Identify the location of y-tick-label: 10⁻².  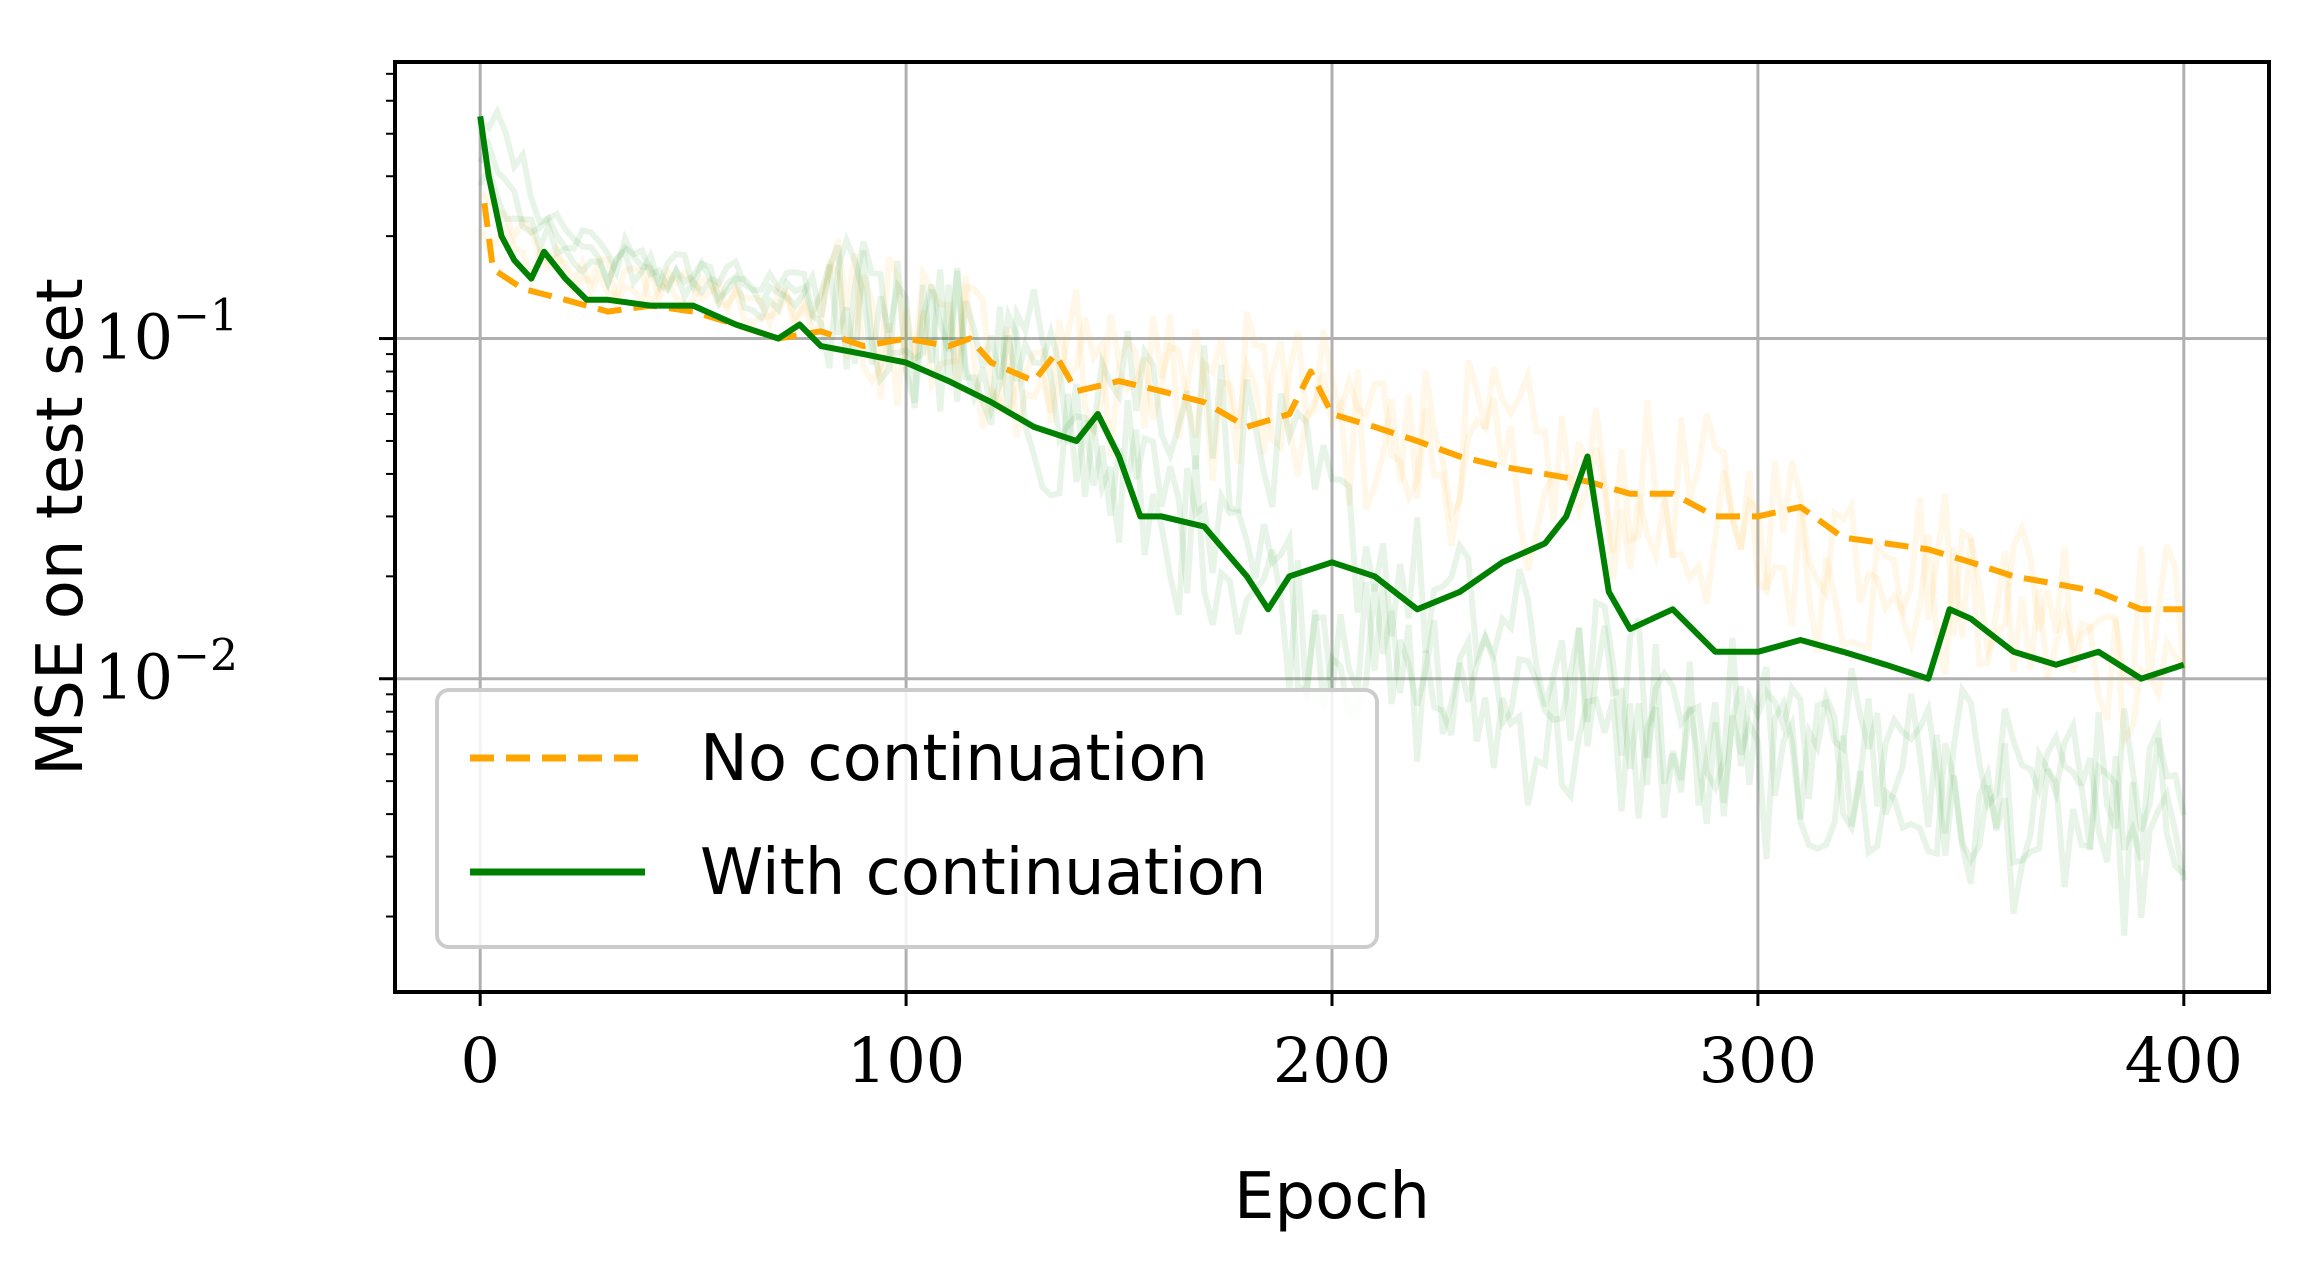
(166, 672).